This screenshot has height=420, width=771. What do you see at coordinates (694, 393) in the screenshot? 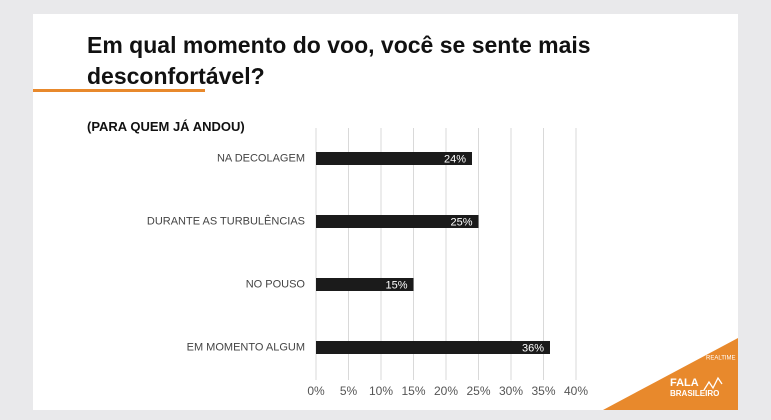
I see `logo-sub: BRASILEIRO` at bounding box center [694, 393].